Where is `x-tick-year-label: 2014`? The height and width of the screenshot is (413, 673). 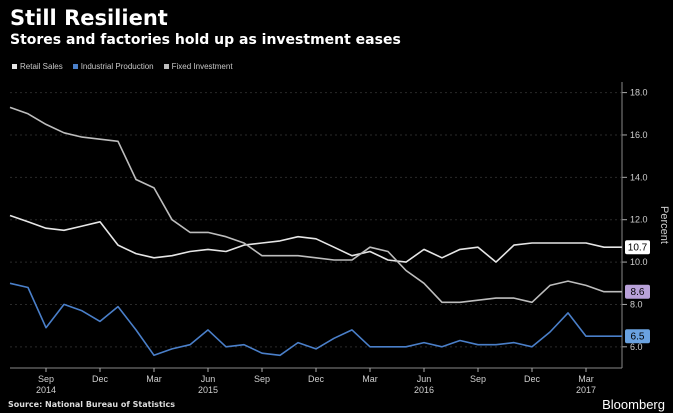
x-tick-year-label: 2014 is located at coordinates (46, 390).